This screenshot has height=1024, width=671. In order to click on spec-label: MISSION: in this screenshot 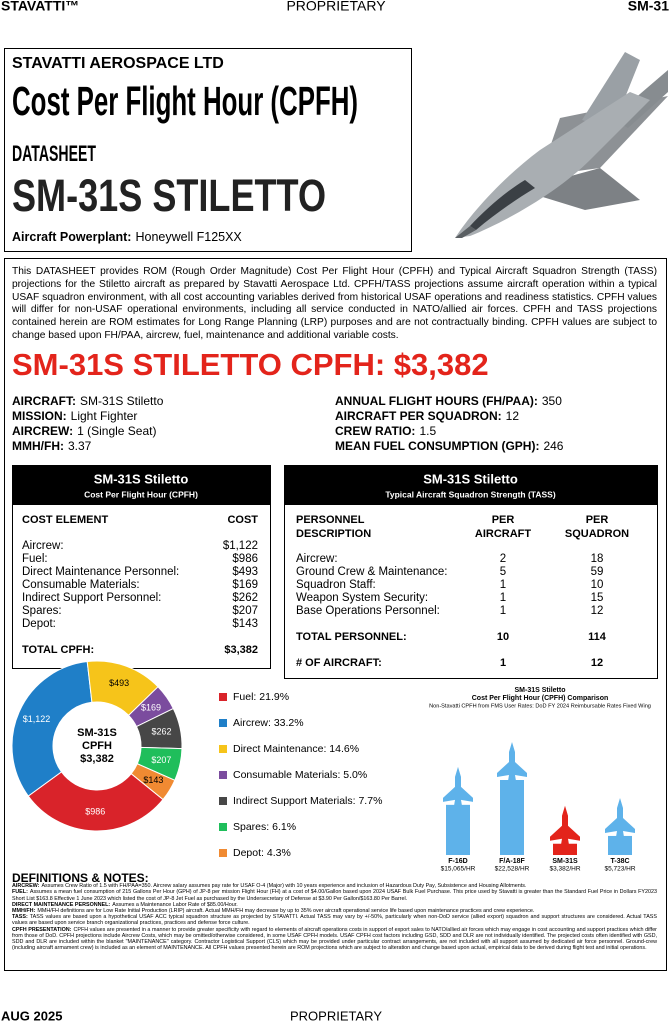, I will do `click(39, 416)`.